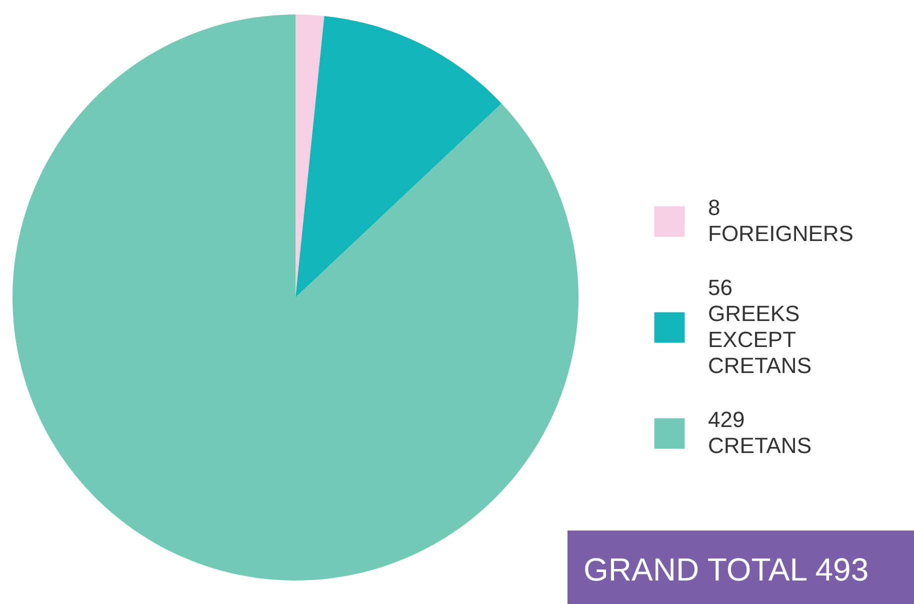  What do you see at coordinates (781, 233) in the screenshot?
I see `legend-label: FOREIGNERS` at bounding box center [781, 233].